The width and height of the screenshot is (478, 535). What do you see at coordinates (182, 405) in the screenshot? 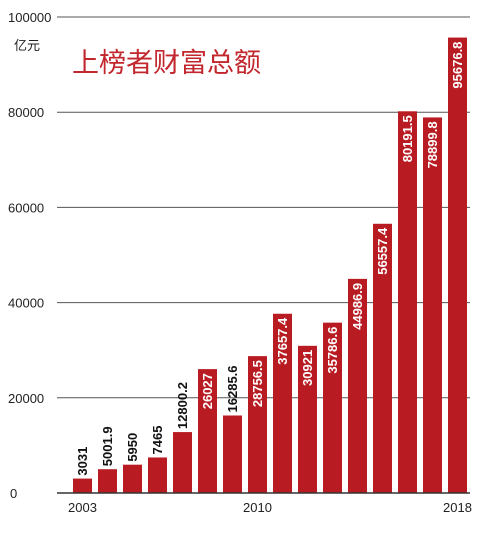
I see `bar-value-label-2007: 12800.2` at bounding box center [182, 405].